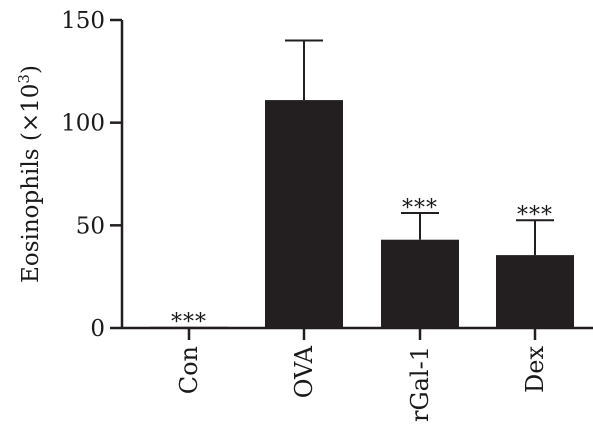  Describe the element at coordinates (535, 369) in the screenshot. I see `x-tick-label: Dex` at that location.